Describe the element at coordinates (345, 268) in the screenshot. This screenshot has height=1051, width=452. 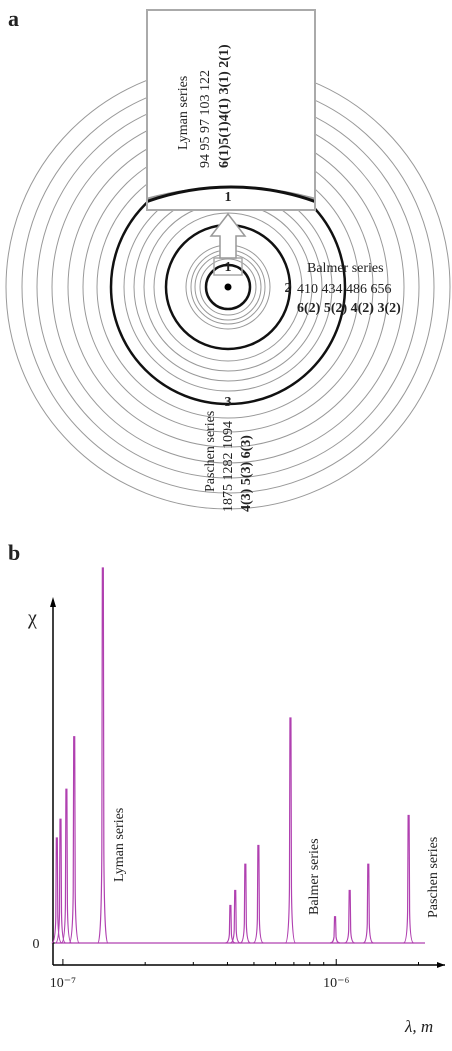
I see `series-name: Balmer series` at that location.